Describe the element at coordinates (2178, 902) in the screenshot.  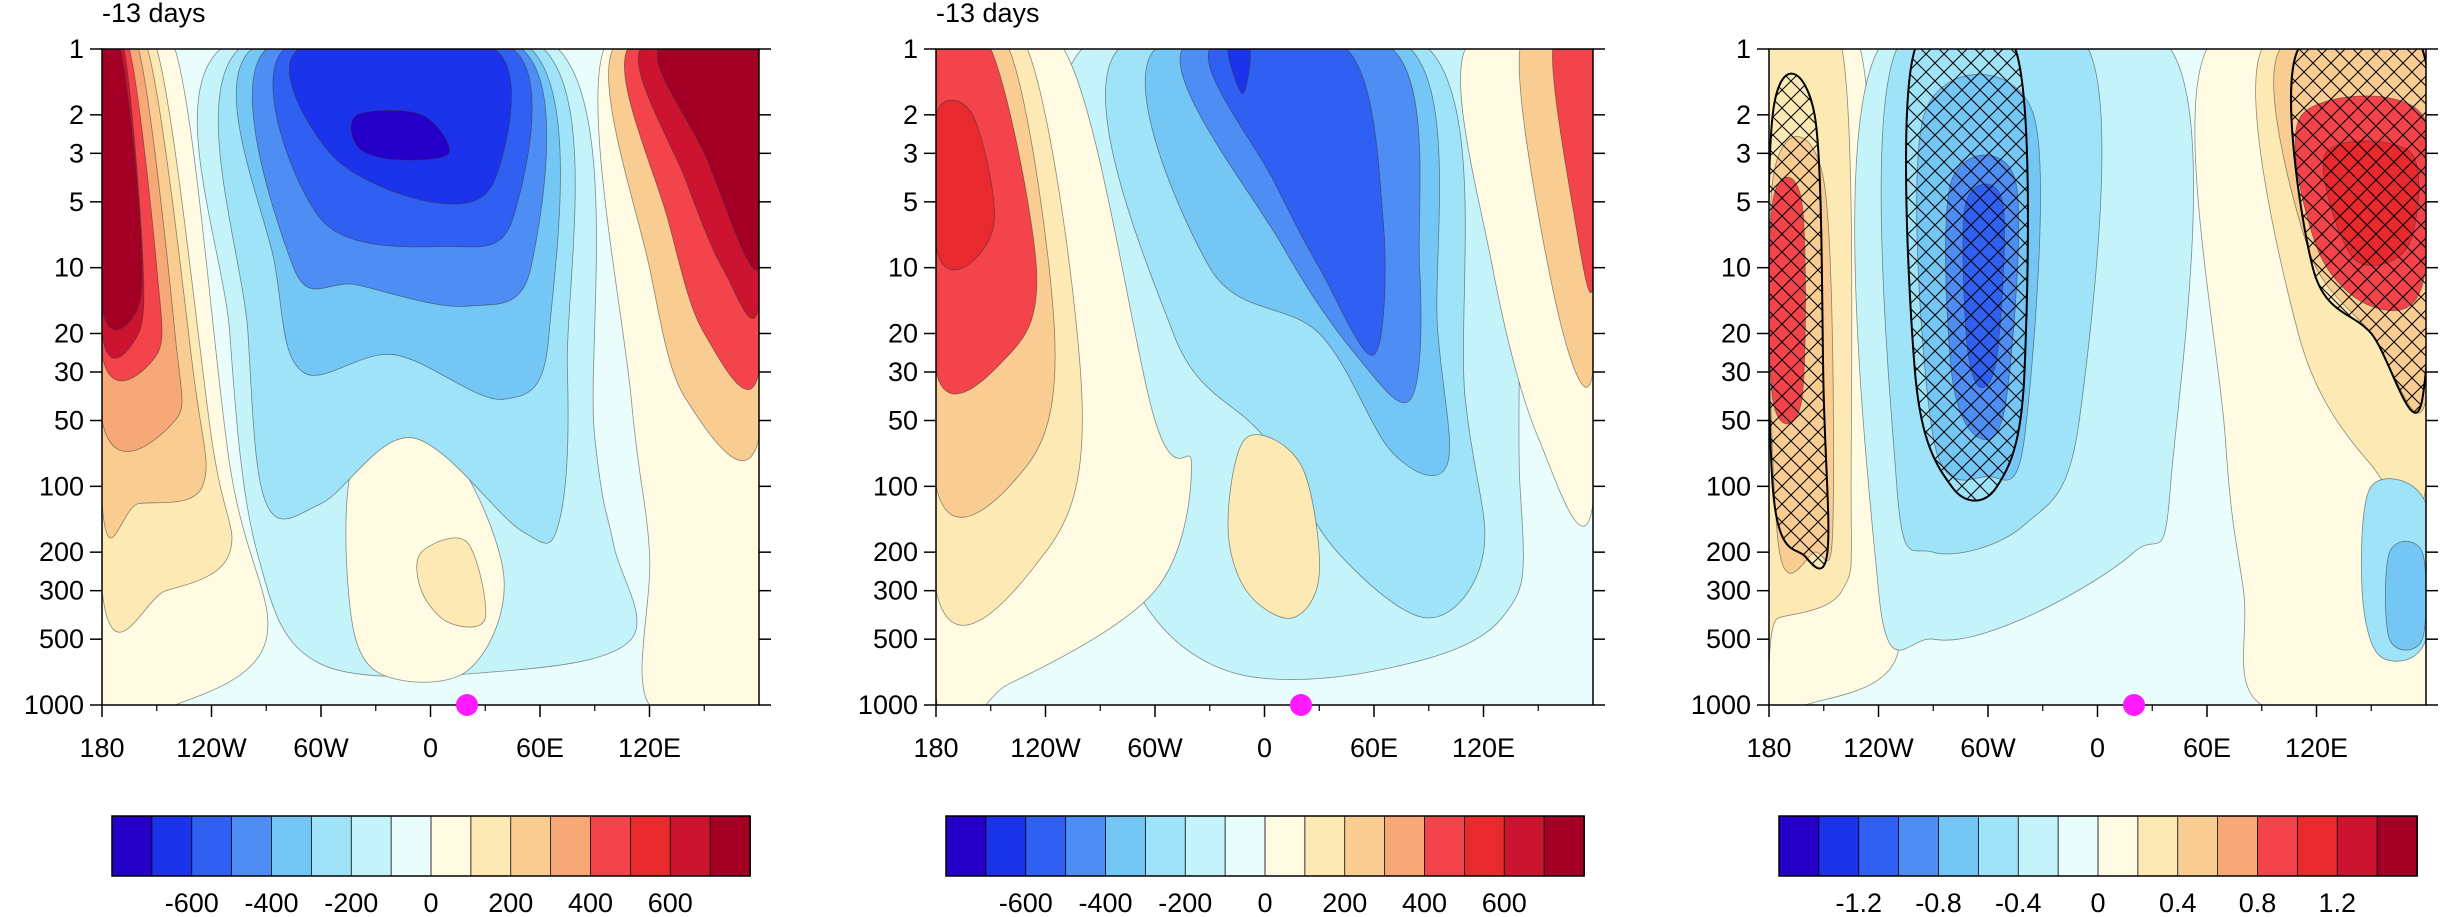
I see `colorbar-label: 0.4` at that location.